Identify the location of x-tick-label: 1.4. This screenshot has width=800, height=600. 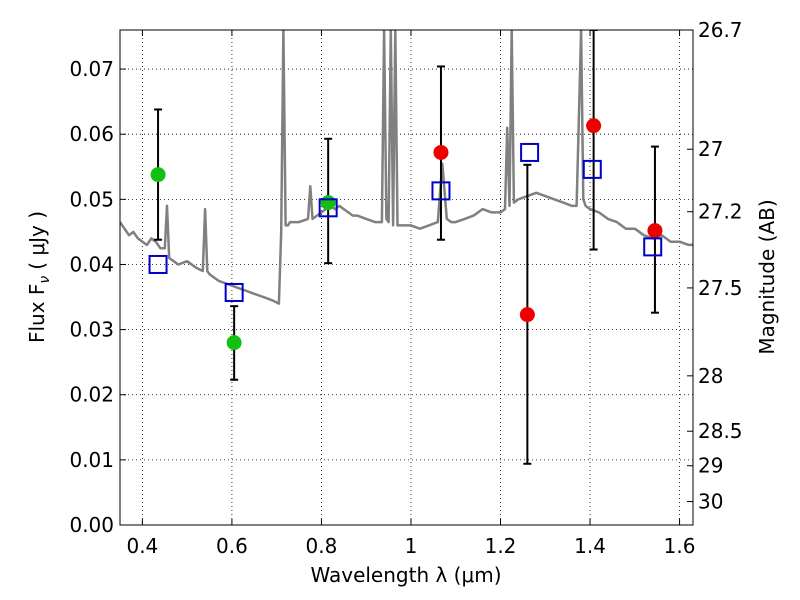
(590, 546).